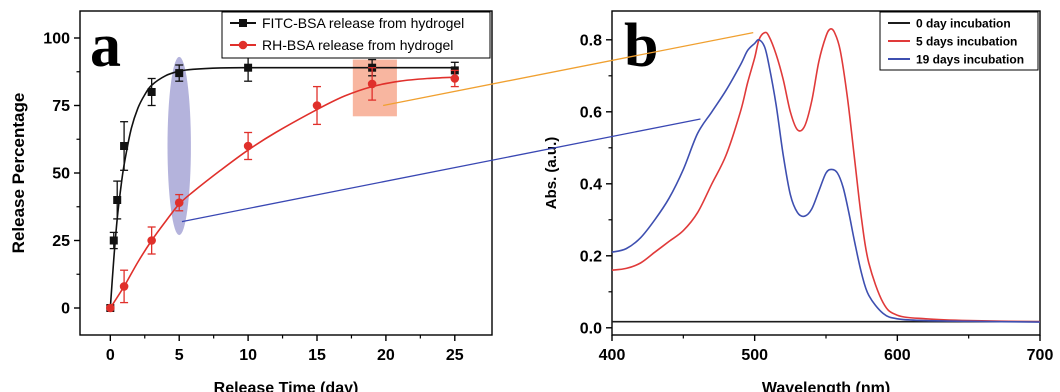  What do you see at coordinates (286, 386) in the screenshot?
I see `x-axis-label: Release Time (day)` at bounding box center [286, 386].